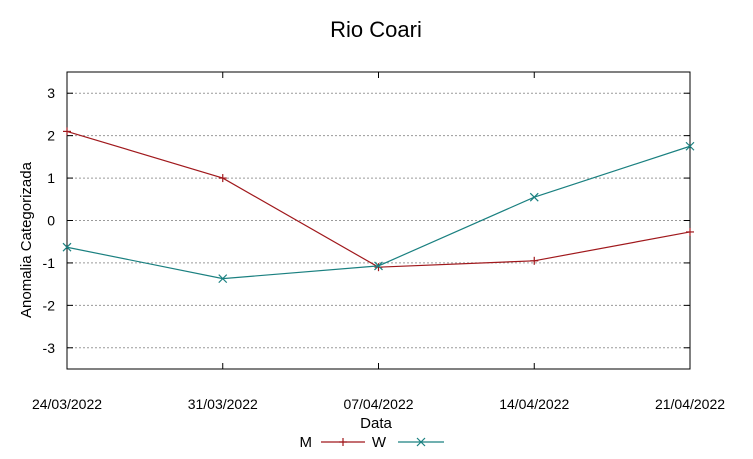 The image size is (753, 459). I want to click on legend-label-w: W, so click(379, 442).